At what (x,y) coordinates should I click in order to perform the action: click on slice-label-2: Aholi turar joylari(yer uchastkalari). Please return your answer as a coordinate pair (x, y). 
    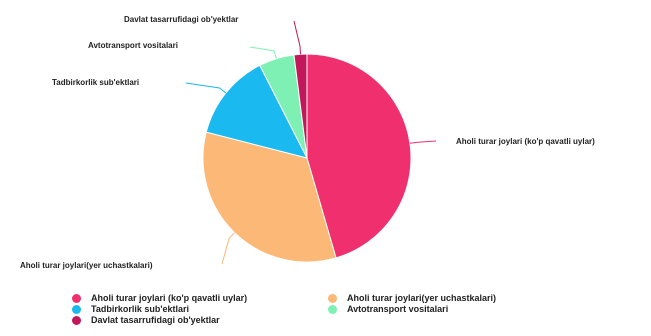
    Looking at the image, I should click on (86, 265).